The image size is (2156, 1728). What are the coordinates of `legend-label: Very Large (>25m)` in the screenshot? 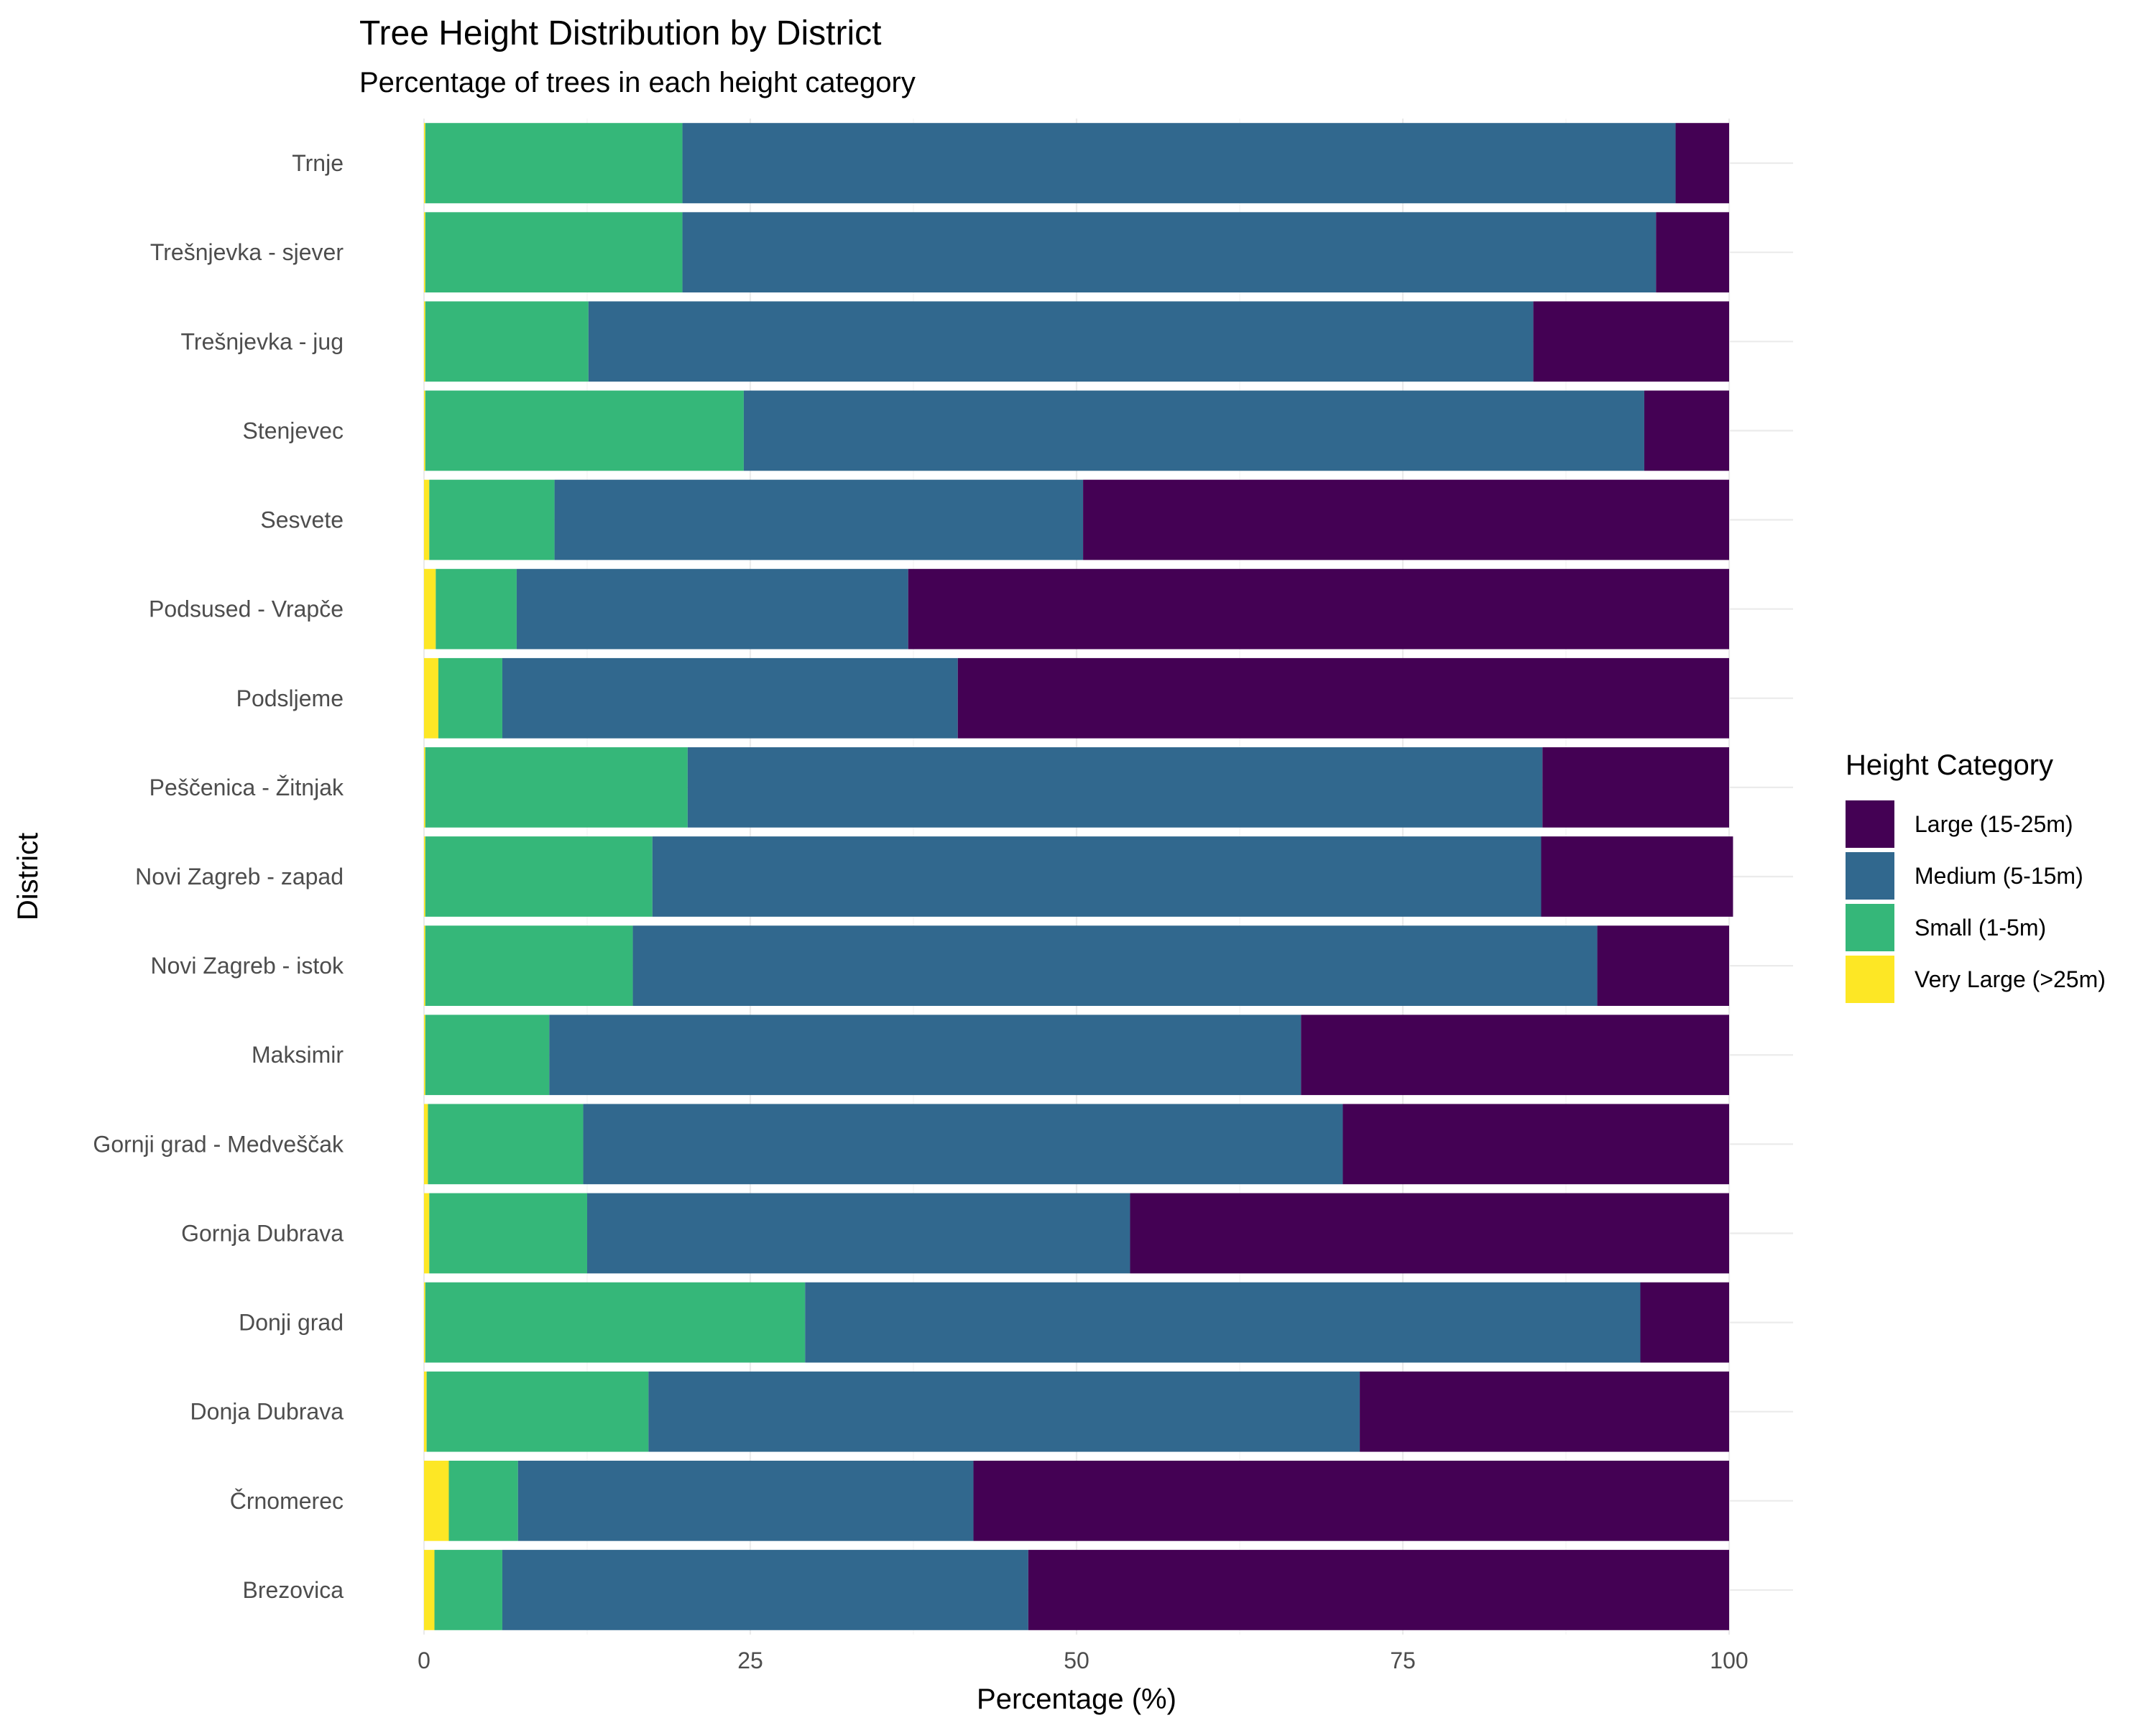 It's located at (2011, 979).